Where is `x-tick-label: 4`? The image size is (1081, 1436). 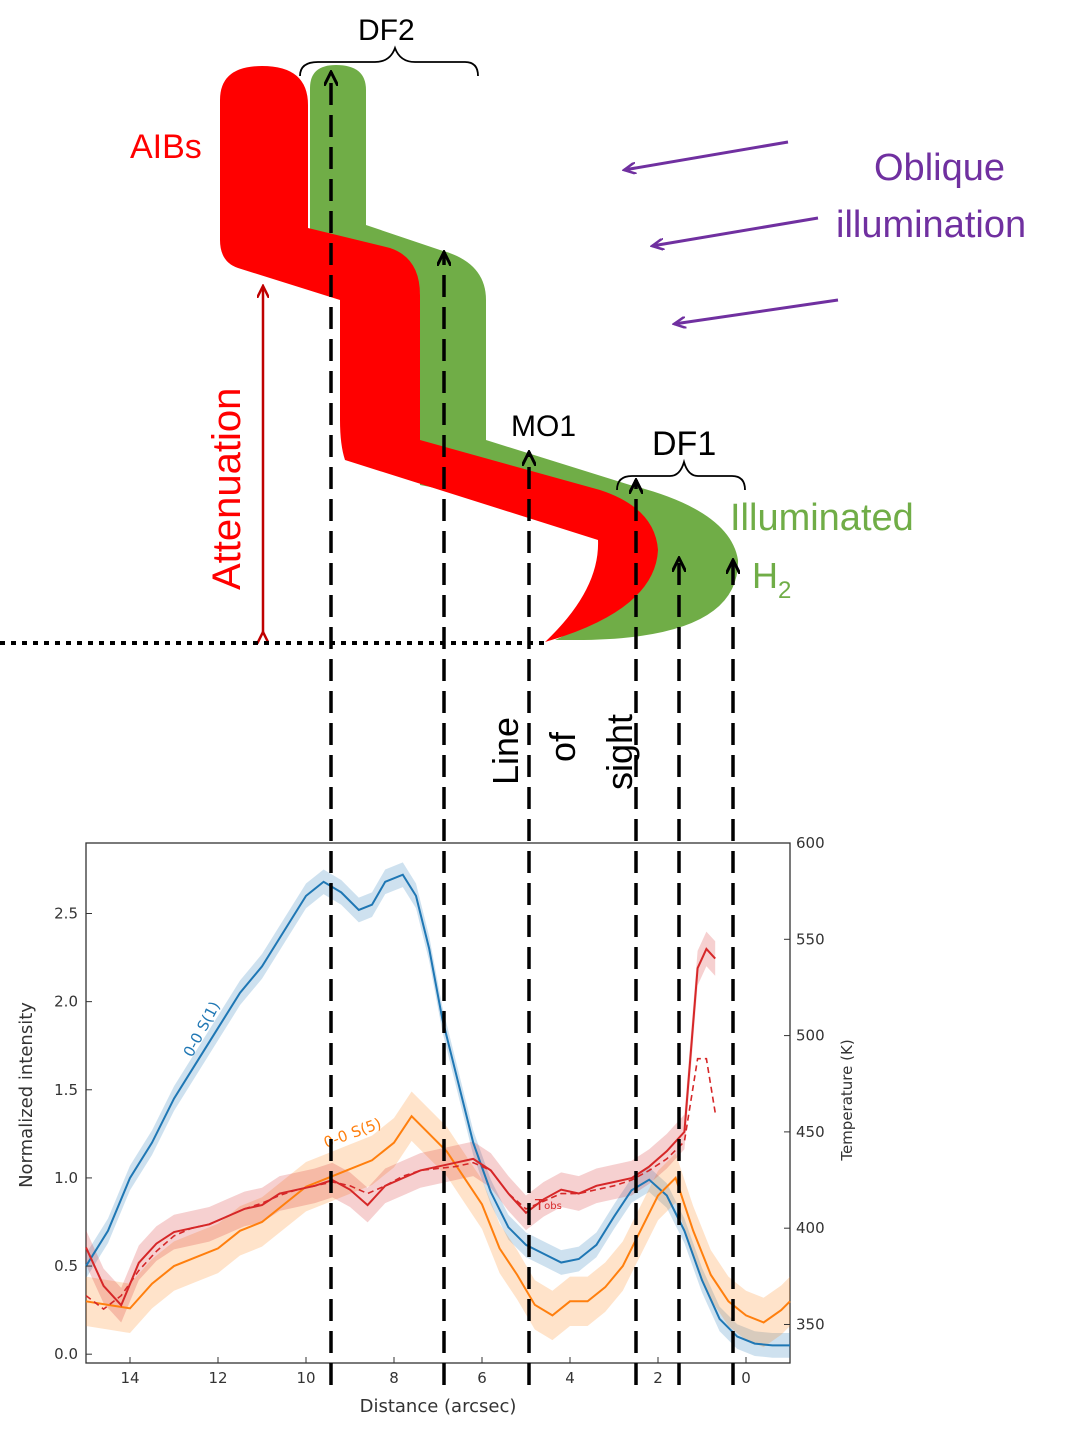
x-tick-label: 4 is located at coordinates (570, 1378).